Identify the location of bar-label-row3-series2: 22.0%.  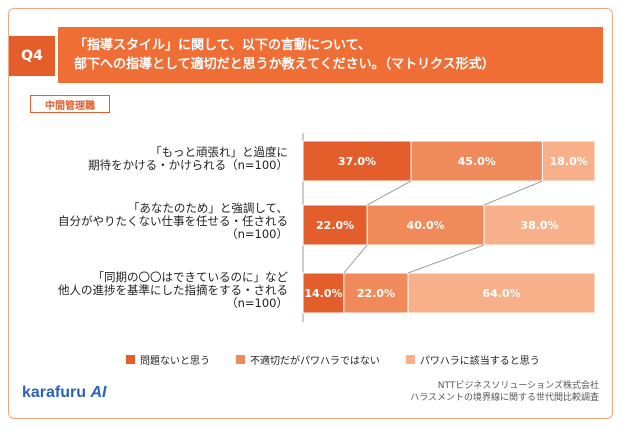
(376, 293).